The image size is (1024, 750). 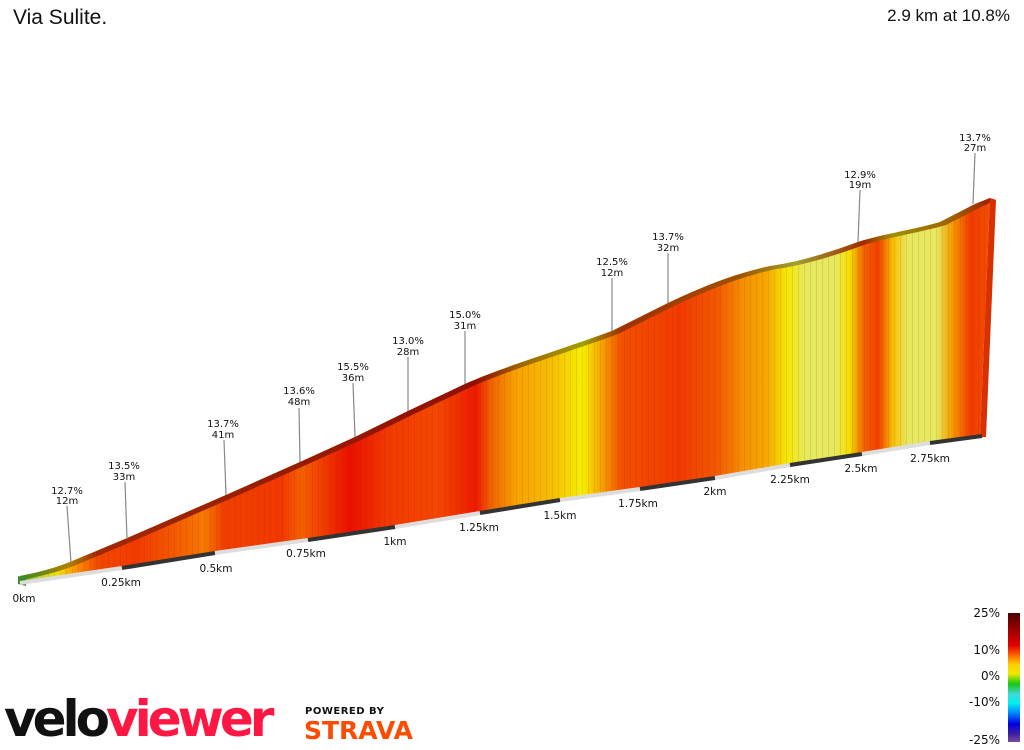 What do you see at coordinates (984, 740) in the screenshot?
I see `legend-label: -25%` at bounding box center [984, 740].